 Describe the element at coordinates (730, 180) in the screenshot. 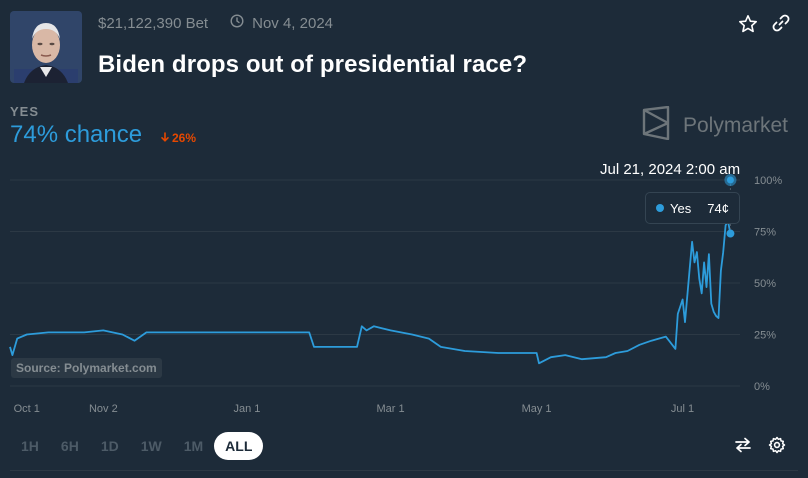

I see `hover-top-marker-core` at that location.